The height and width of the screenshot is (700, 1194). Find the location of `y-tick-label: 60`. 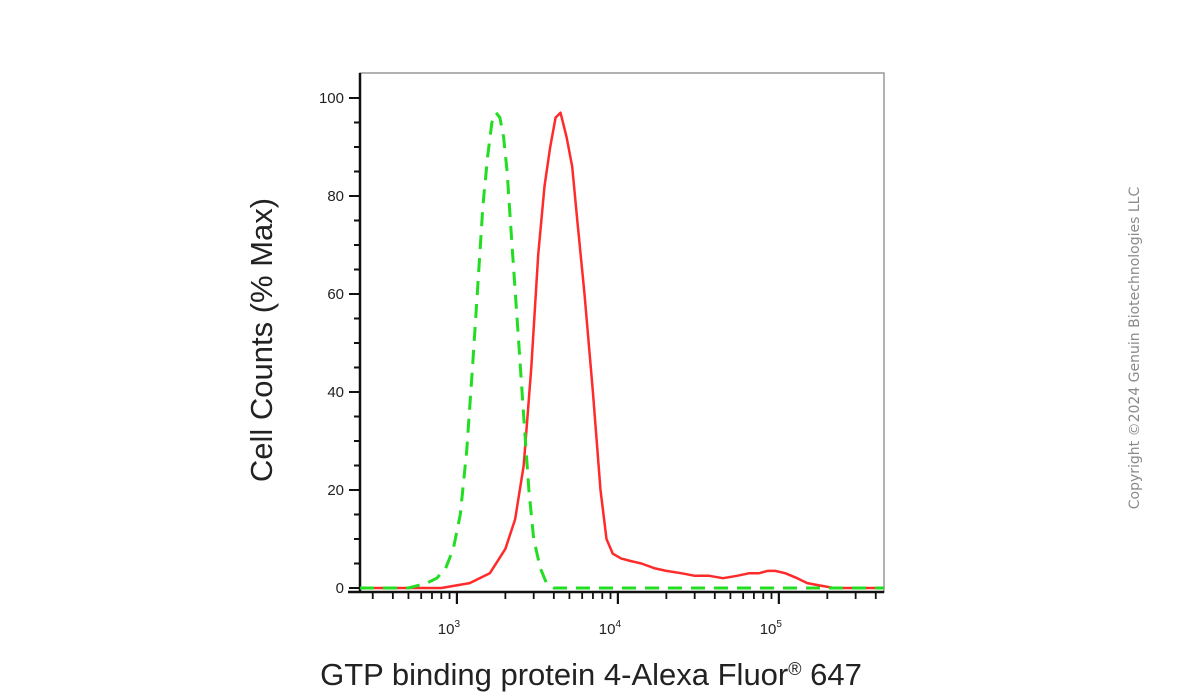

y-tick-label: 60 is located at coordinates (335, 294).